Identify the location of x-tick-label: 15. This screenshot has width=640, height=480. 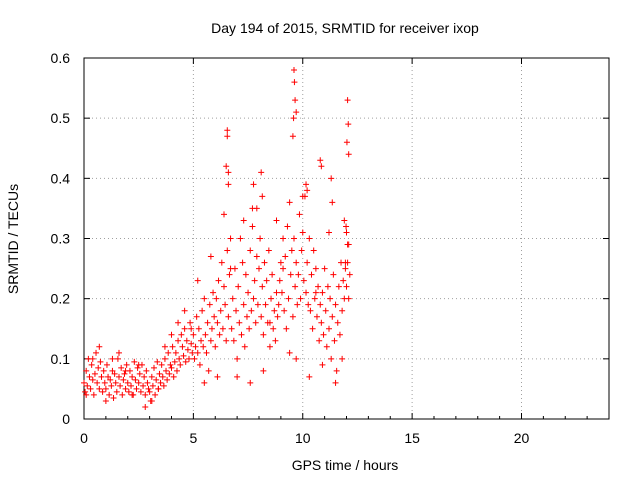
(412, 438).